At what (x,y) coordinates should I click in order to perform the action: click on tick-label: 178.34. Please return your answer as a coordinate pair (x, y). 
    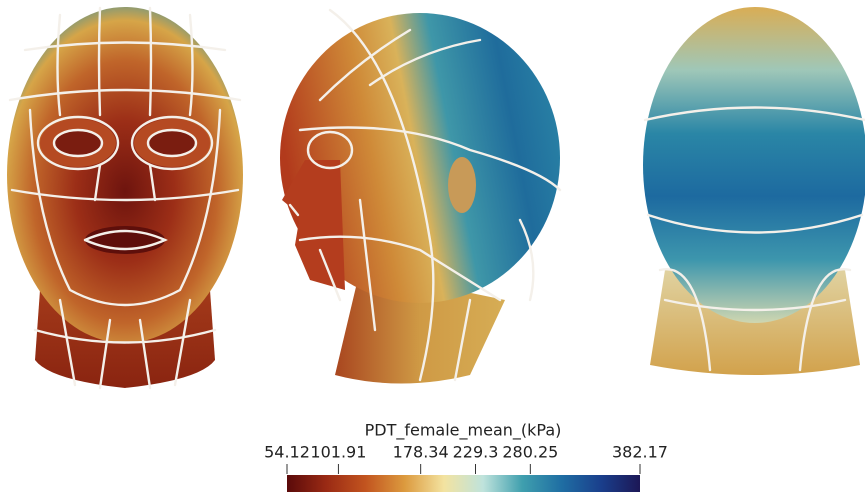
    Looking at the image, I should click on (421, 452).